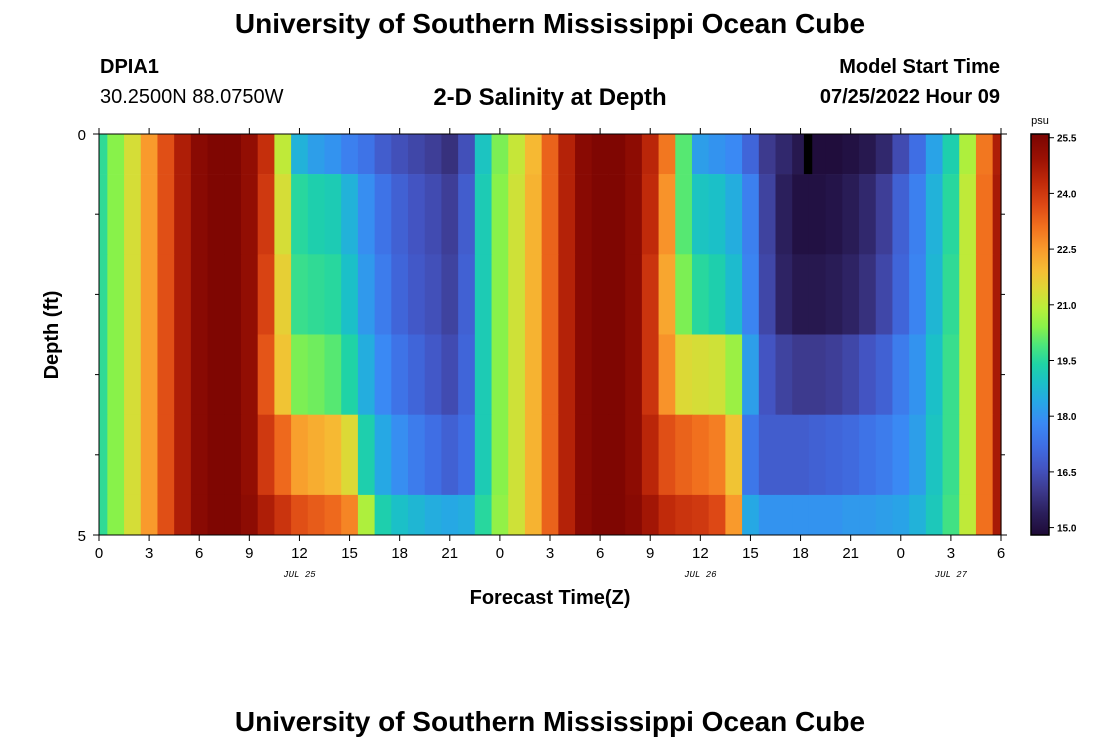 This screenshot has height=750, width=1100. Describe the element at coordinates (449, 553) in the screenshot. I see `x-tick-label: 21` at that location.